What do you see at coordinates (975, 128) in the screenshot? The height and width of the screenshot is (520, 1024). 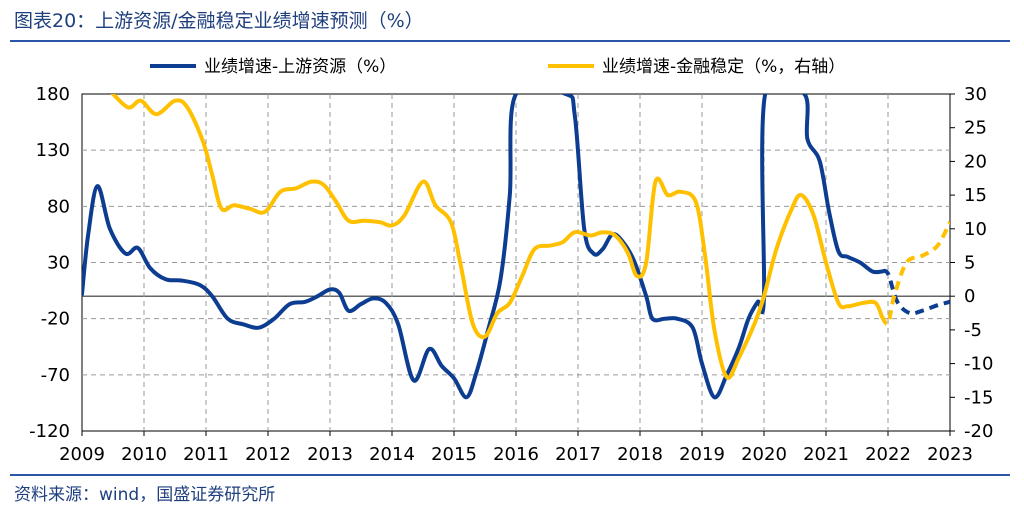 I see `y-right-tick-label: 25` at bounding box center [975, 128].